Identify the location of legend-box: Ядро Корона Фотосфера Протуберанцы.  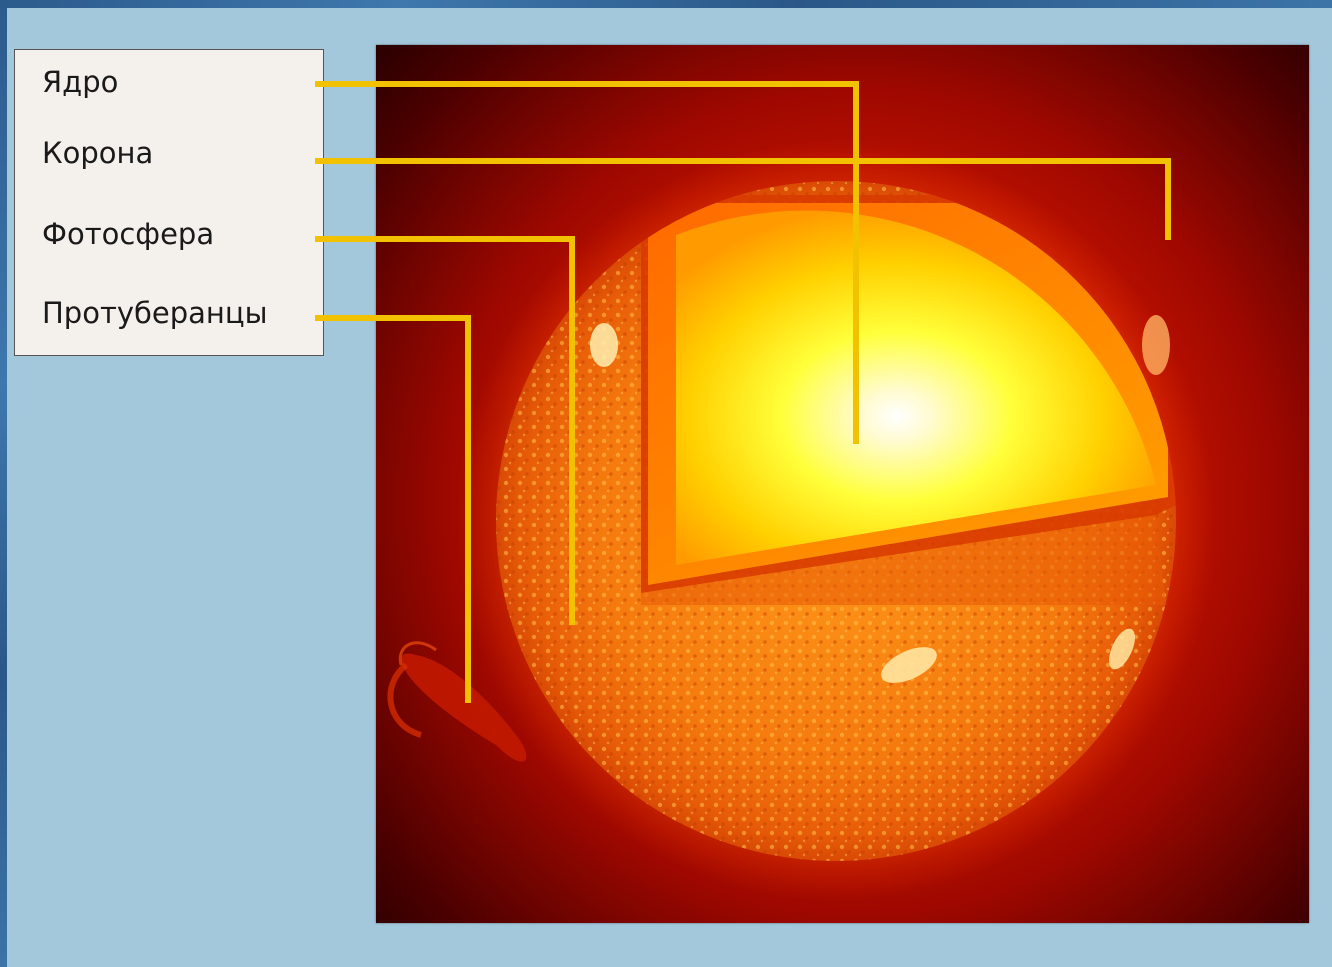
(169, 202).